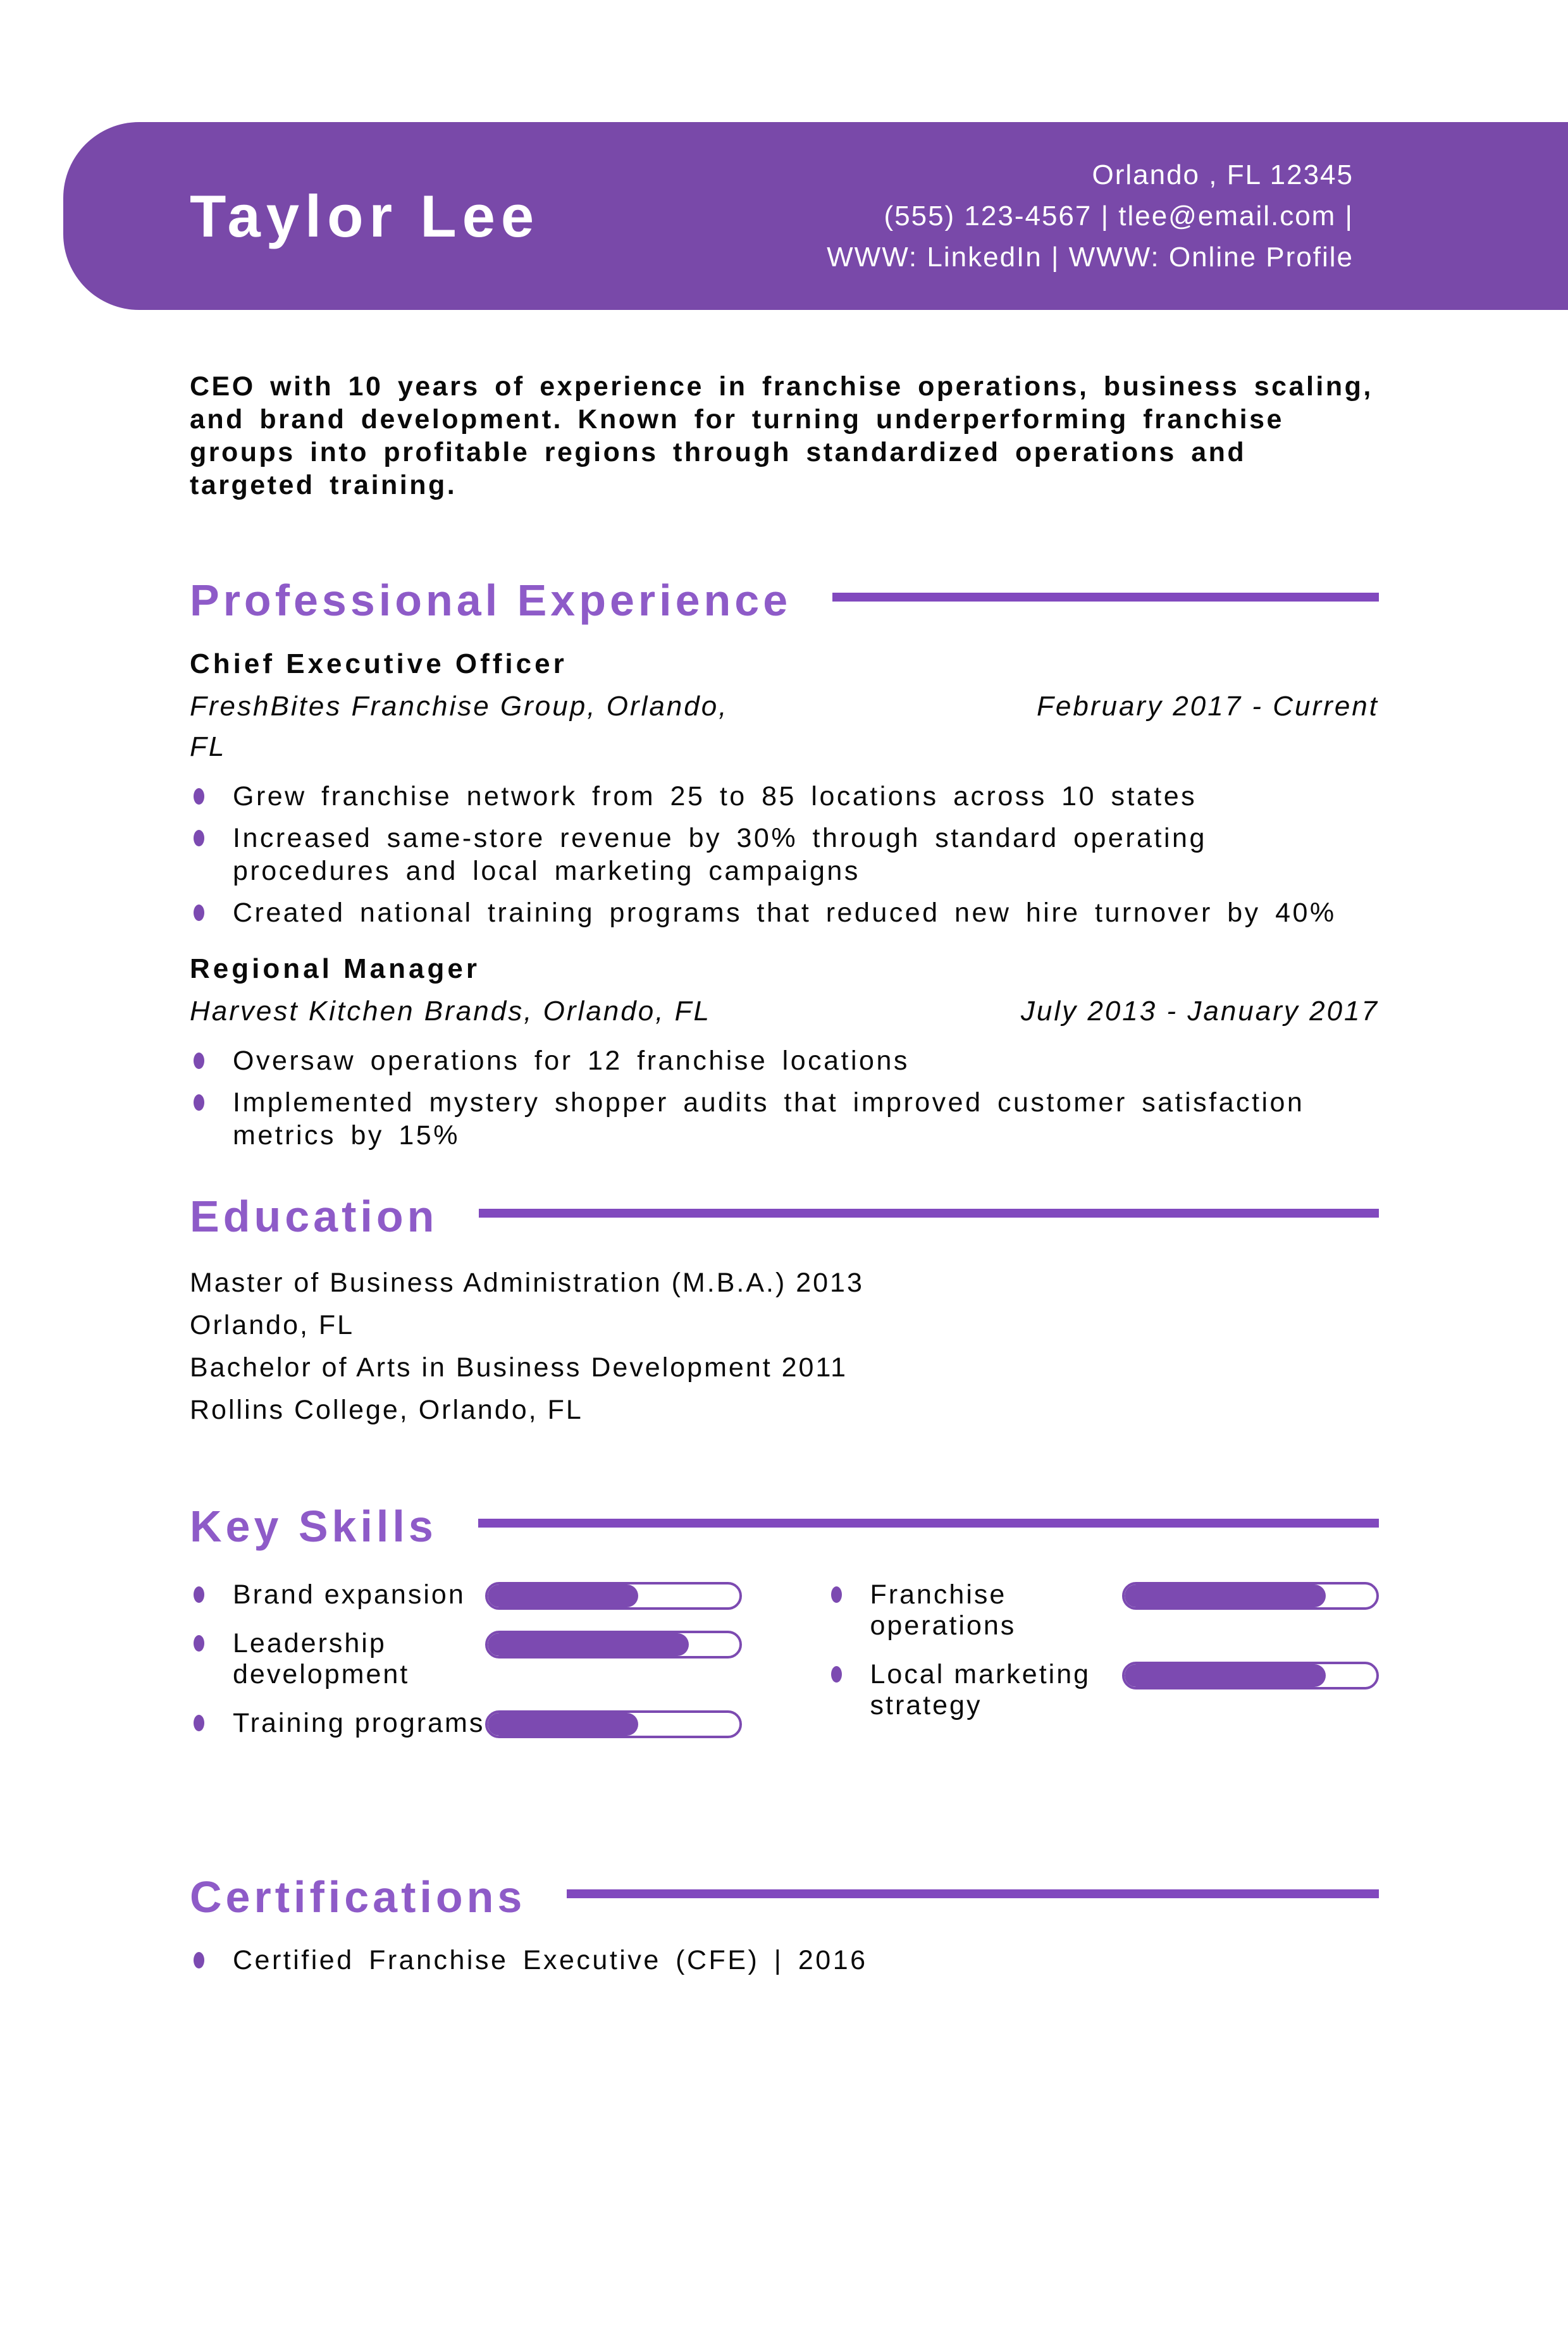 This screenshot has height=2341, width=1568. Describe the element at coordinates (358, 1897) in the screenshot. I see `certifications-title: Certifications` at that location.